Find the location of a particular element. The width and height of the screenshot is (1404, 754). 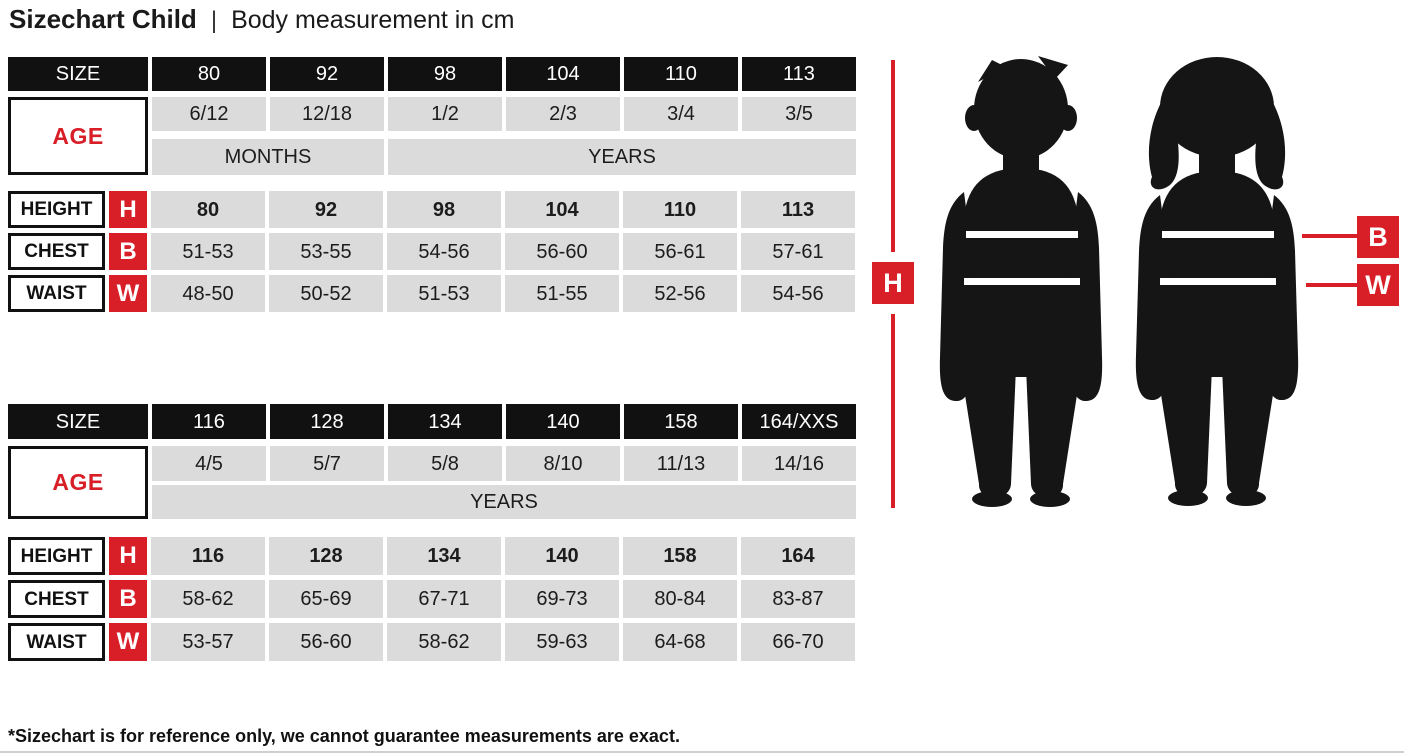

waist-pointer-line is located at coordinates (1331, 285).